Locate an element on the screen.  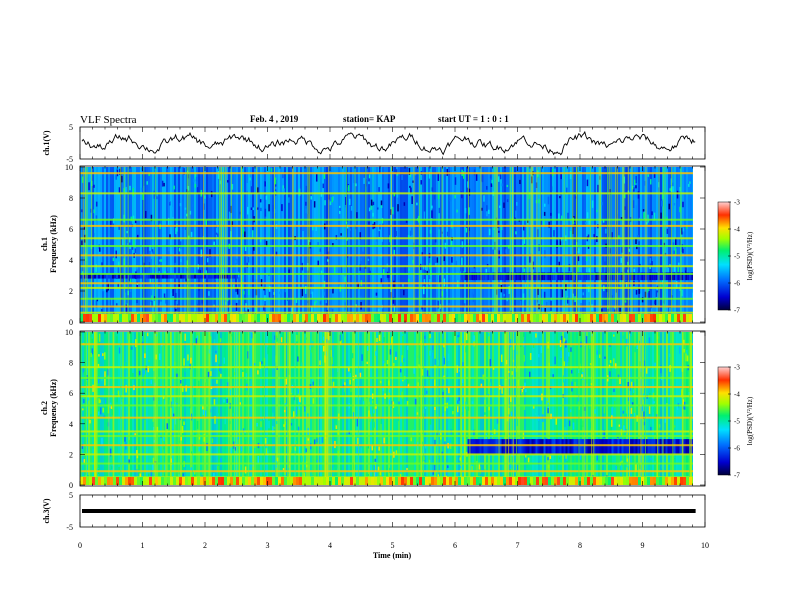
y-tick-label: 2 is located at coordinates (71, 454).